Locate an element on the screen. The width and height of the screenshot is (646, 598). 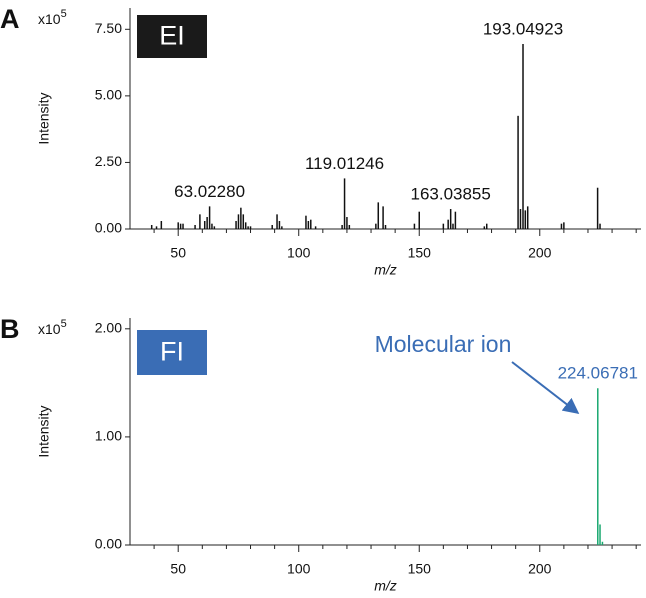
peak-label: 193.04923 is located at coordinates (523, 28).